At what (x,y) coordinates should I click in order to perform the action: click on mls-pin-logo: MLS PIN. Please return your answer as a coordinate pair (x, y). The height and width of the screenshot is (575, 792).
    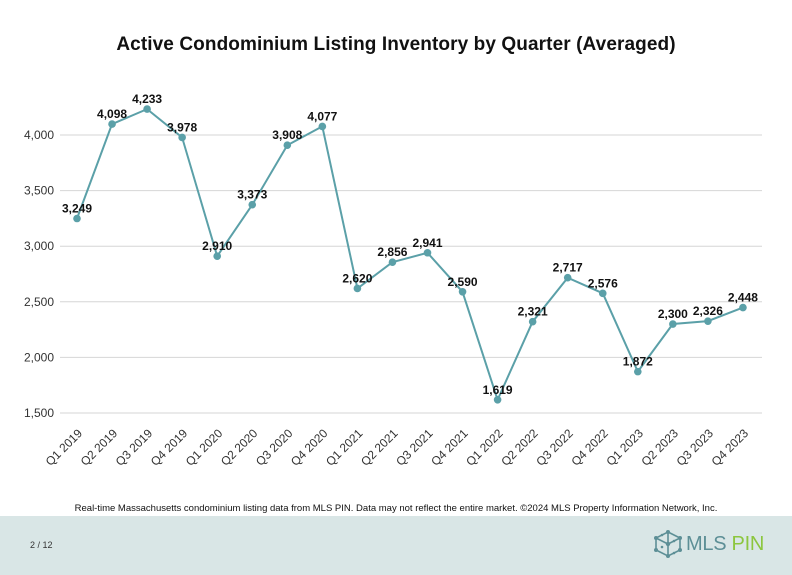
    Looking at the image, I should click on (708, 544).